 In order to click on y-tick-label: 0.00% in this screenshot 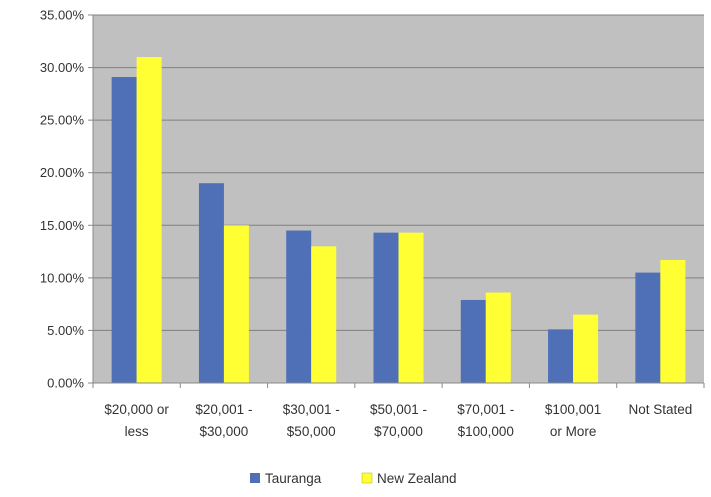, I will do `click(65, 383)`.